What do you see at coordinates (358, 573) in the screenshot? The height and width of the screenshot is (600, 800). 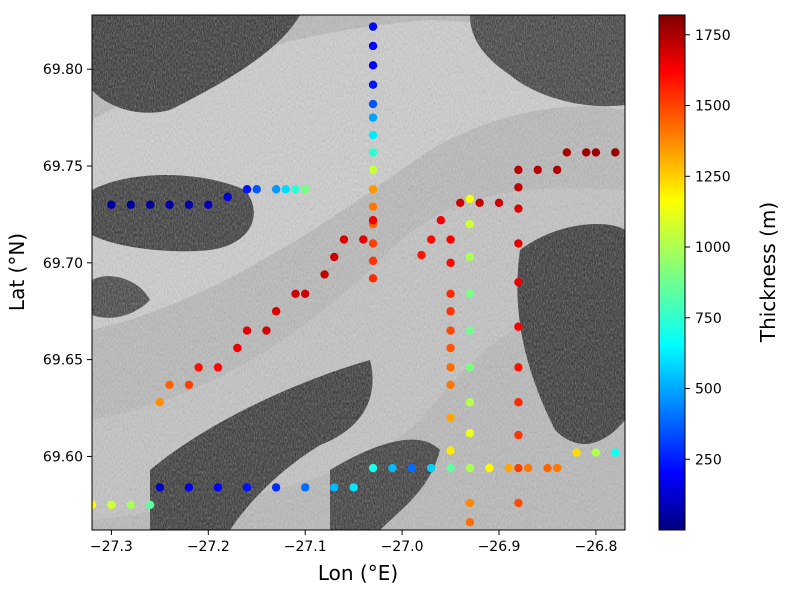 I see `x-axis-label: Lon (°E)` at bounding box center [358, 573].